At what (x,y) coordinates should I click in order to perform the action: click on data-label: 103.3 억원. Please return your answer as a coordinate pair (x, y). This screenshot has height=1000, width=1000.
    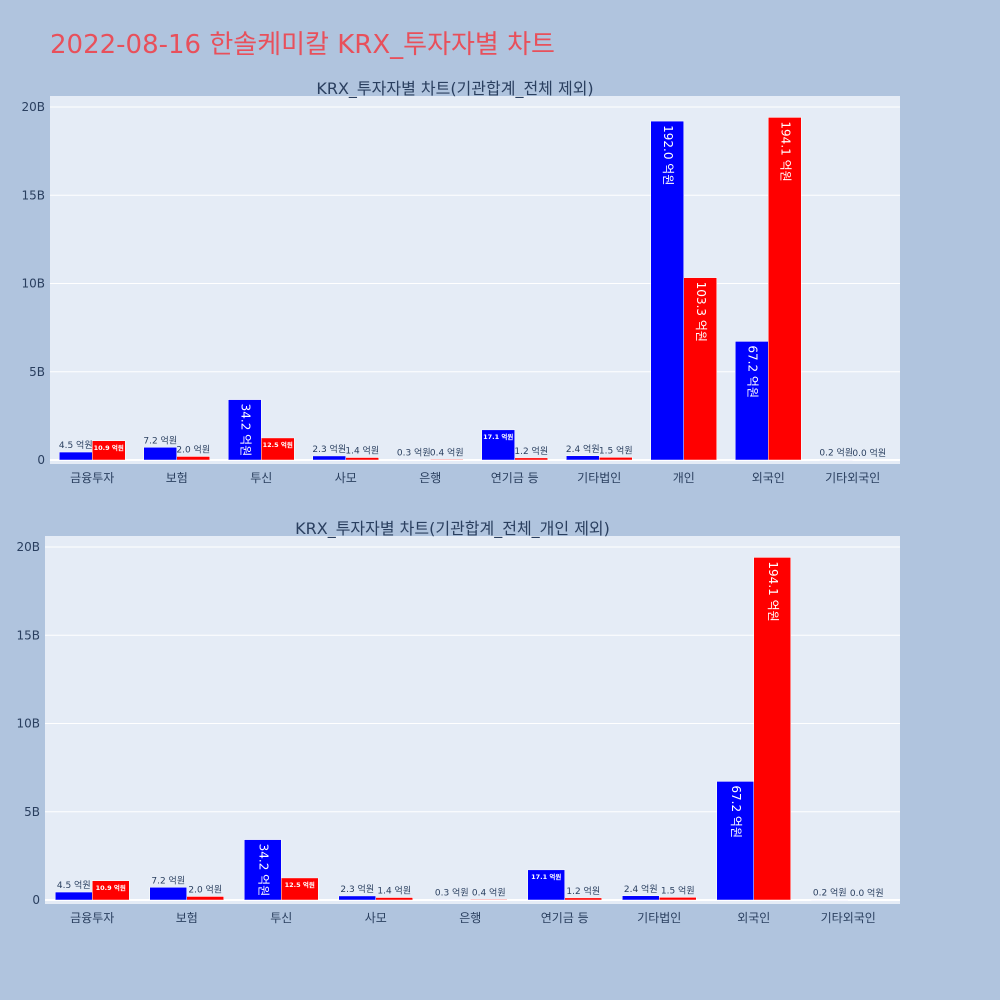
    Looking at the image, I should click on (701, 312).